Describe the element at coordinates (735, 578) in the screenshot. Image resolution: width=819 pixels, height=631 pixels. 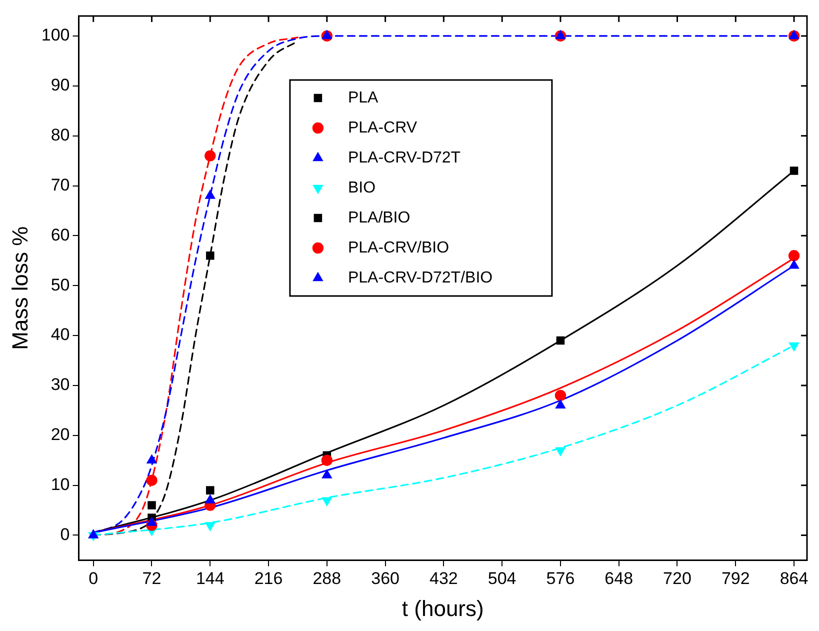
I see `x-tick-label: 792` at that location.